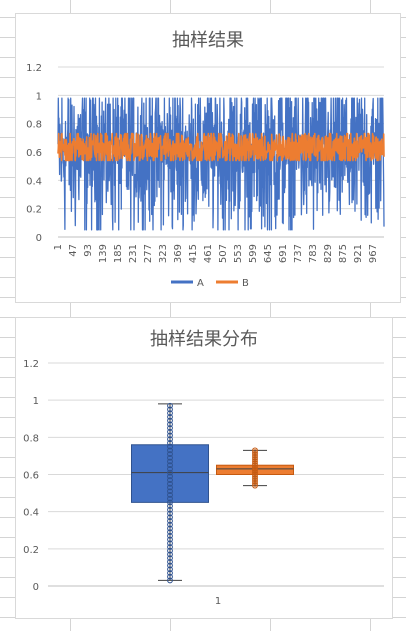 The height and width of the screenshot is (631, 406). I want to click on x-tick-label: 93, so click(88, 250).